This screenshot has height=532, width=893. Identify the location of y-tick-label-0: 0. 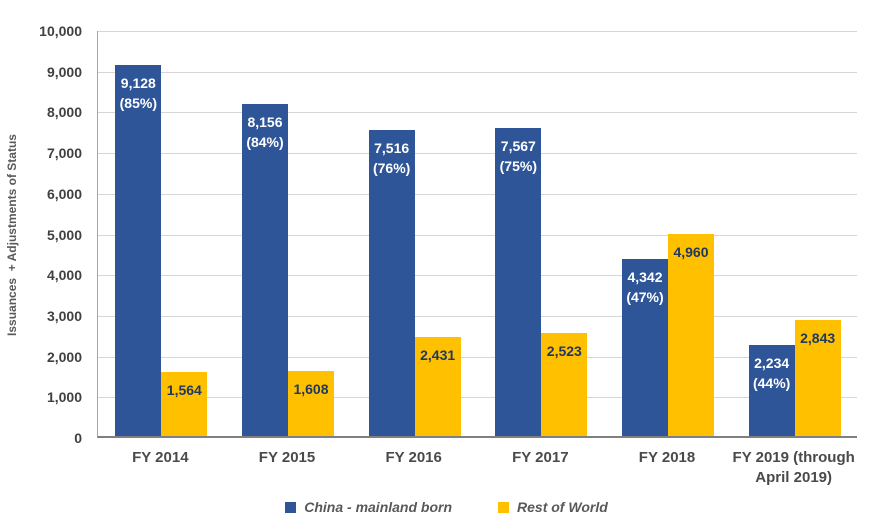
(78, 438).